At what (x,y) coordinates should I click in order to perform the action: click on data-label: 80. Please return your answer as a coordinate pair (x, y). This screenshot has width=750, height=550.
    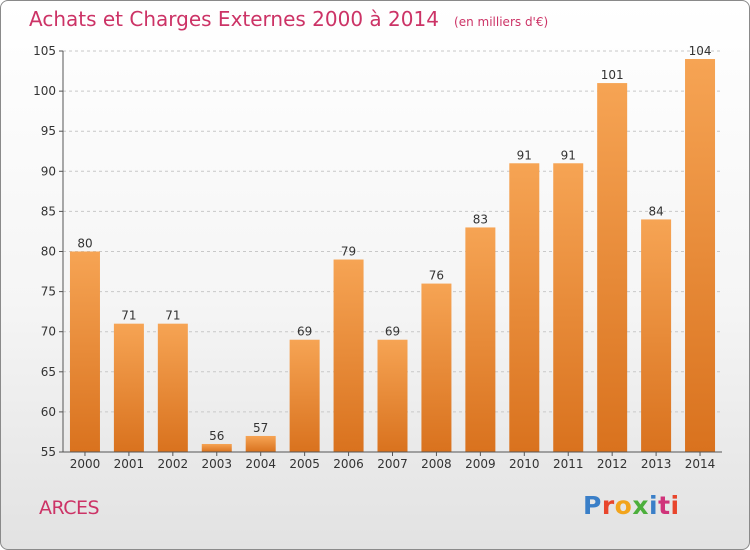
    Looking at the image, I should click on (84, 244).